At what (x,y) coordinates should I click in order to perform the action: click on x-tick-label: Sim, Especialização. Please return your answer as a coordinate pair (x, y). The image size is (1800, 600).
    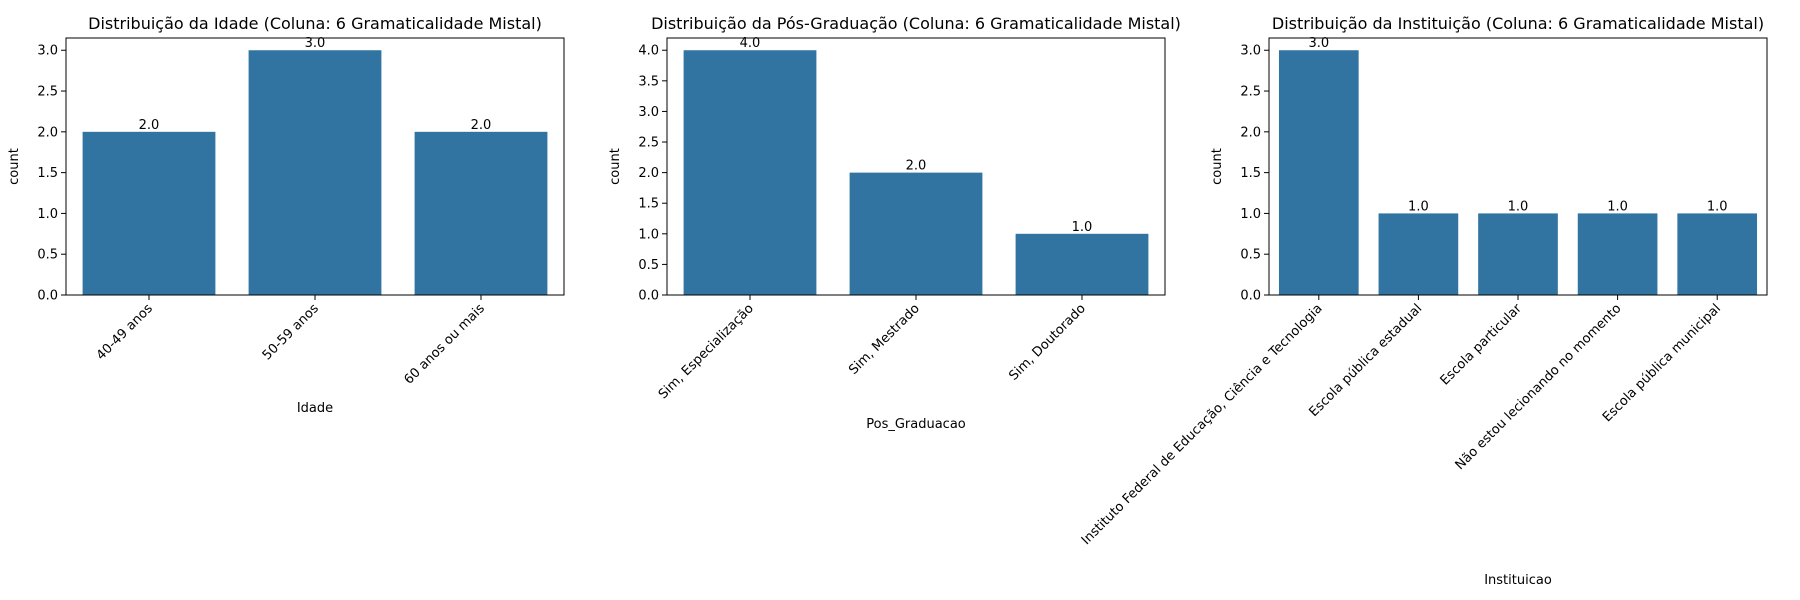
    Looking at the image, I should click on (706, 351).